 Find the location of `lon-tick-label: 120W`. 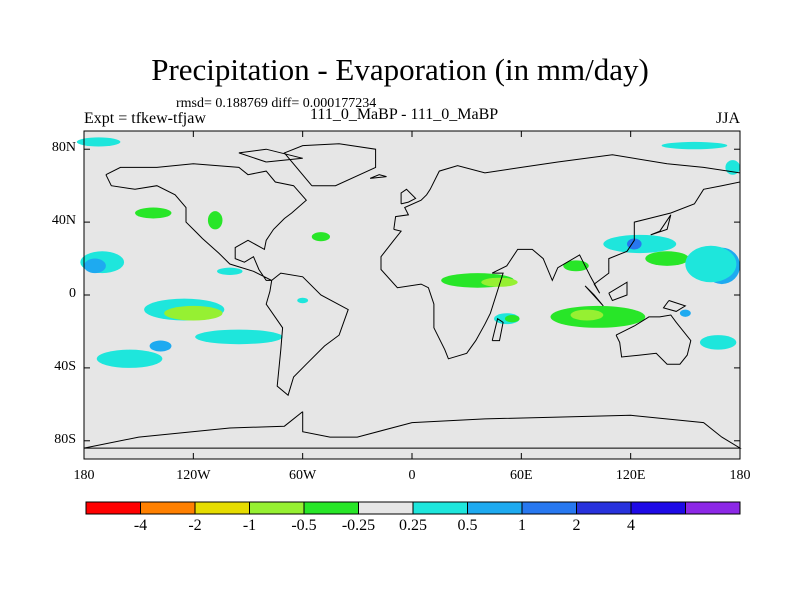

lon-tick-label: 120W is located at coordinates (193, 475).